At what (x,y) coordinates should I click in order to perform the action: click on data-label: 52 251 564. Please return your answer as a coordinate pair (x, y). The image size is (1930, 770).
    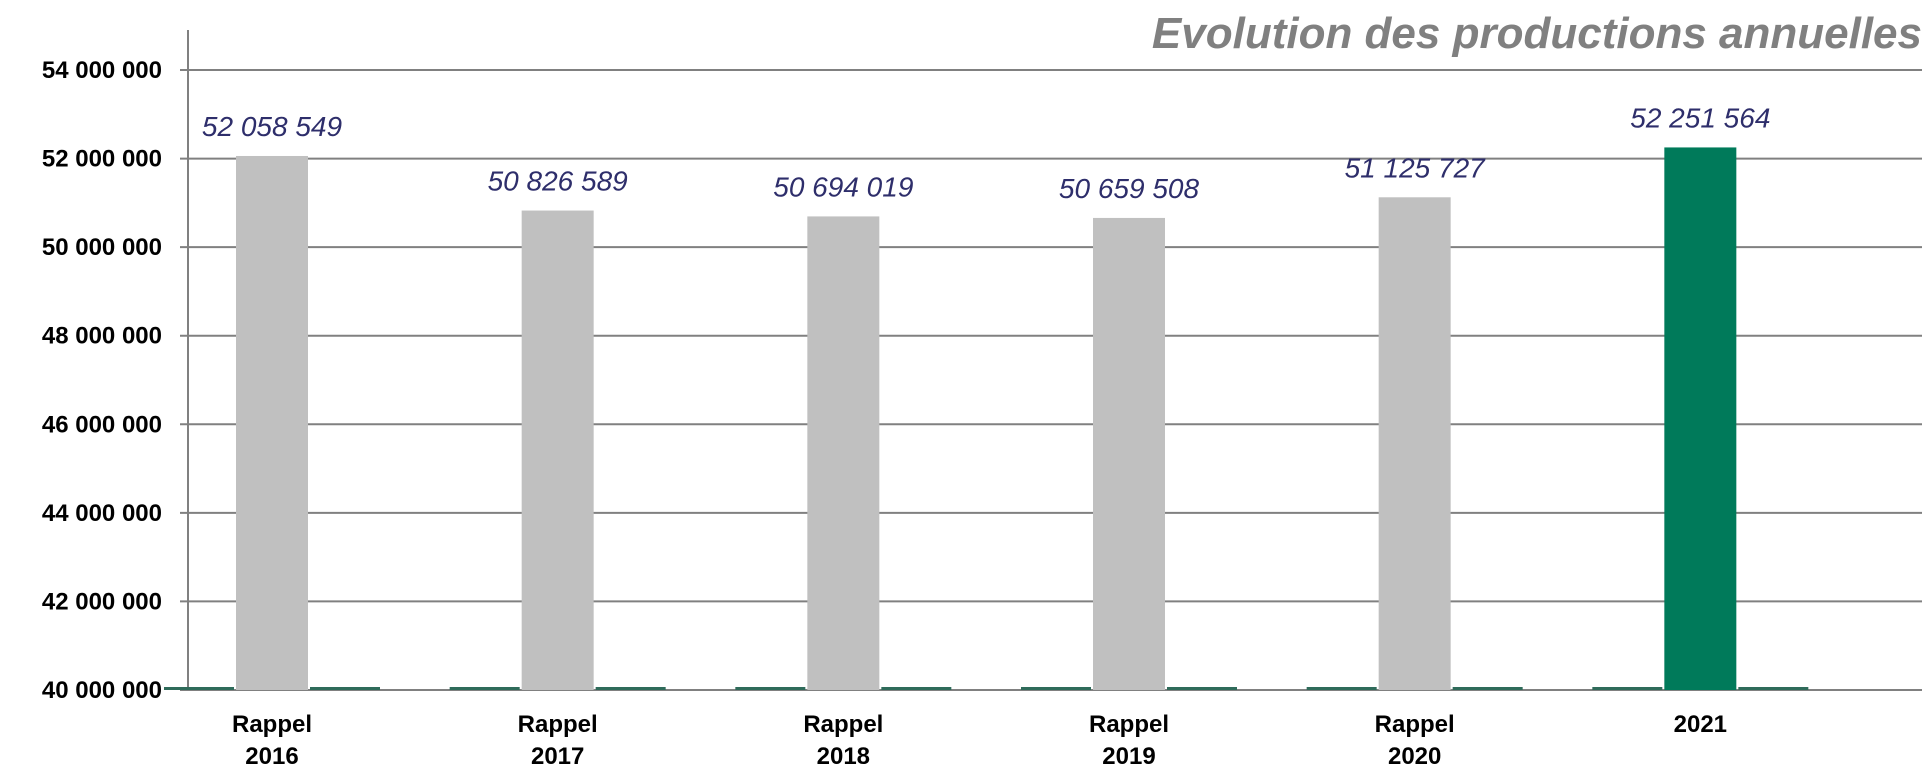
    Looking at the image, I should click on (1700, 117).